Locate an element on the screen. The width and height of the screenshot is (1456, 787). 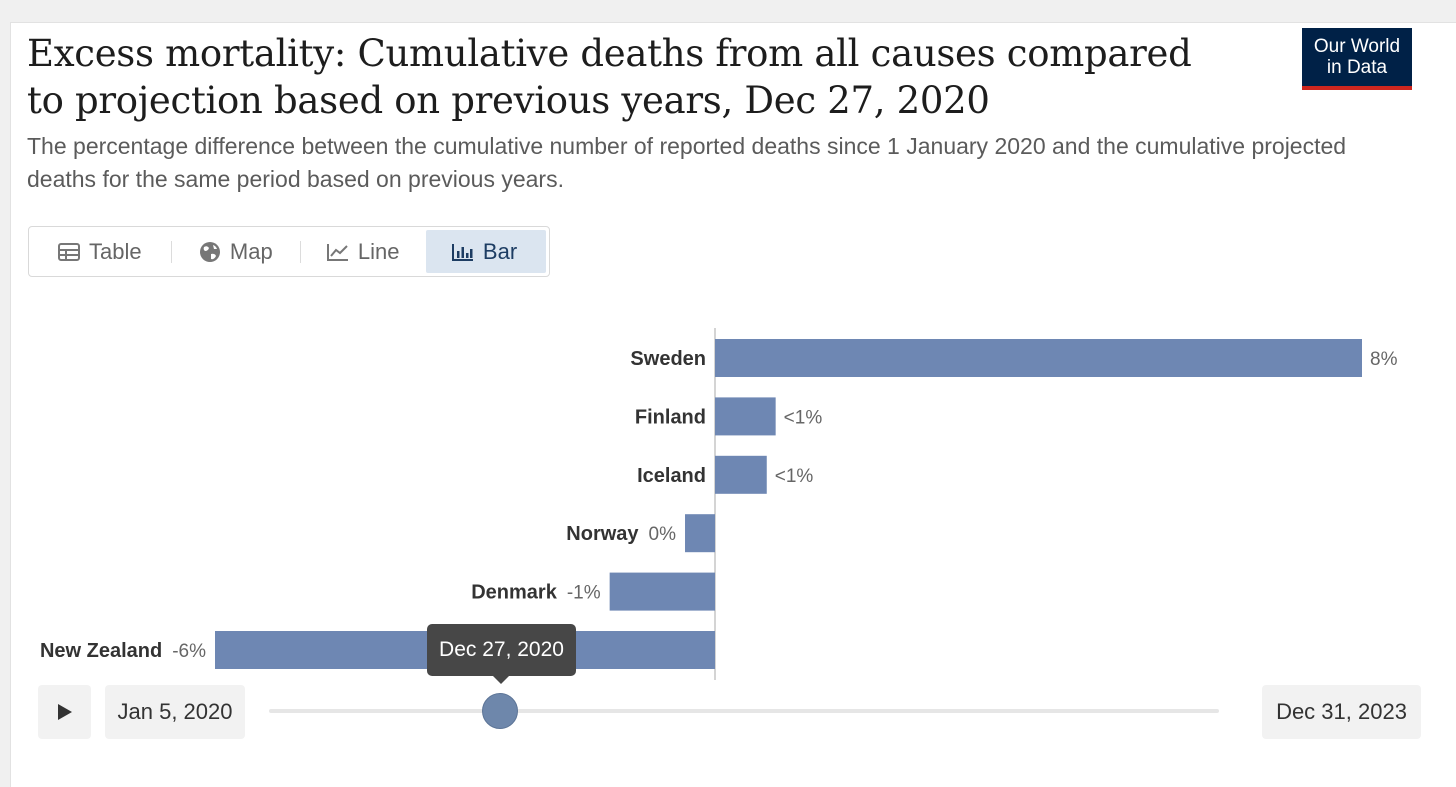
timeline-tooltip: Dec 27, 2020 is located at coordinates (501, 654).